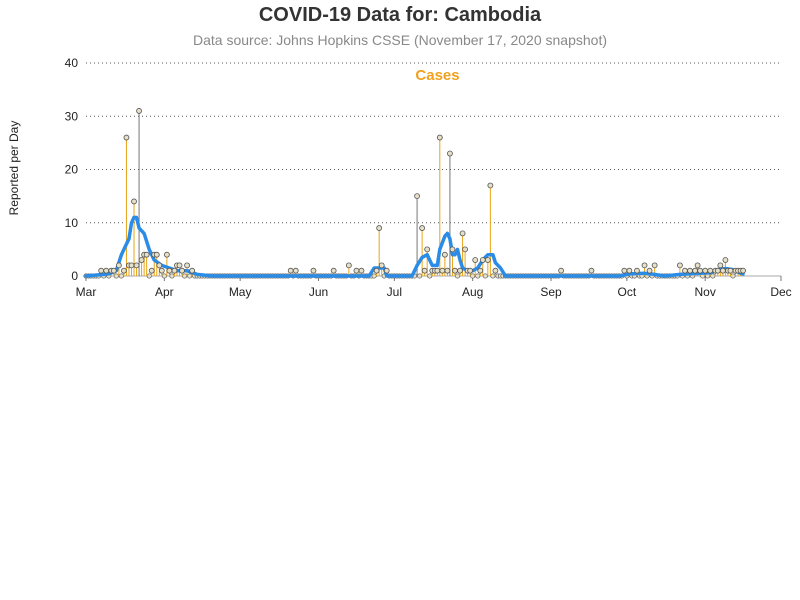 Image resolution: width=800 pixels, height=600 pixels. Describe the element at coordinates (318, 292) in the screenshot. I see `x-tick-label: Jun` at that location.